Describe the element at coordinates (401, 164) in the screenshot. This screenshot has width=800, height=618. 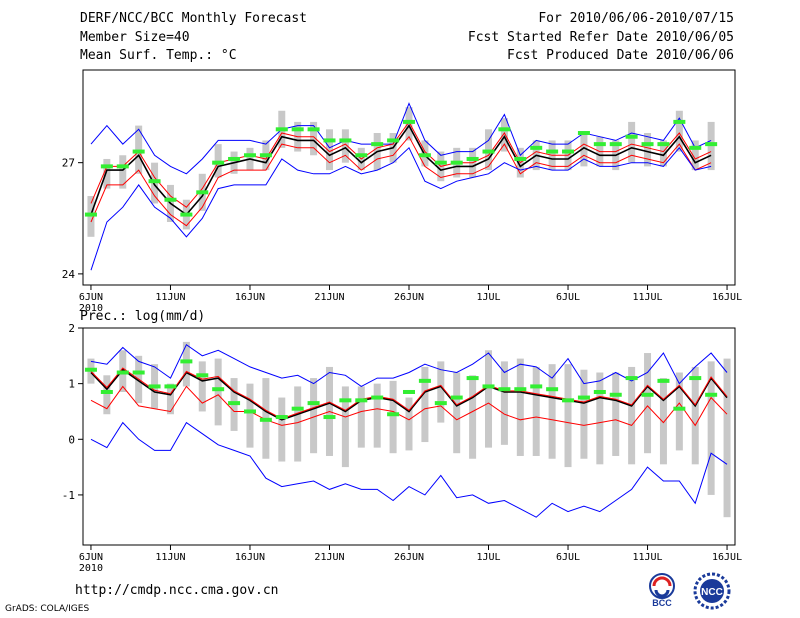
I see `series-upper_mid-line` at that location.